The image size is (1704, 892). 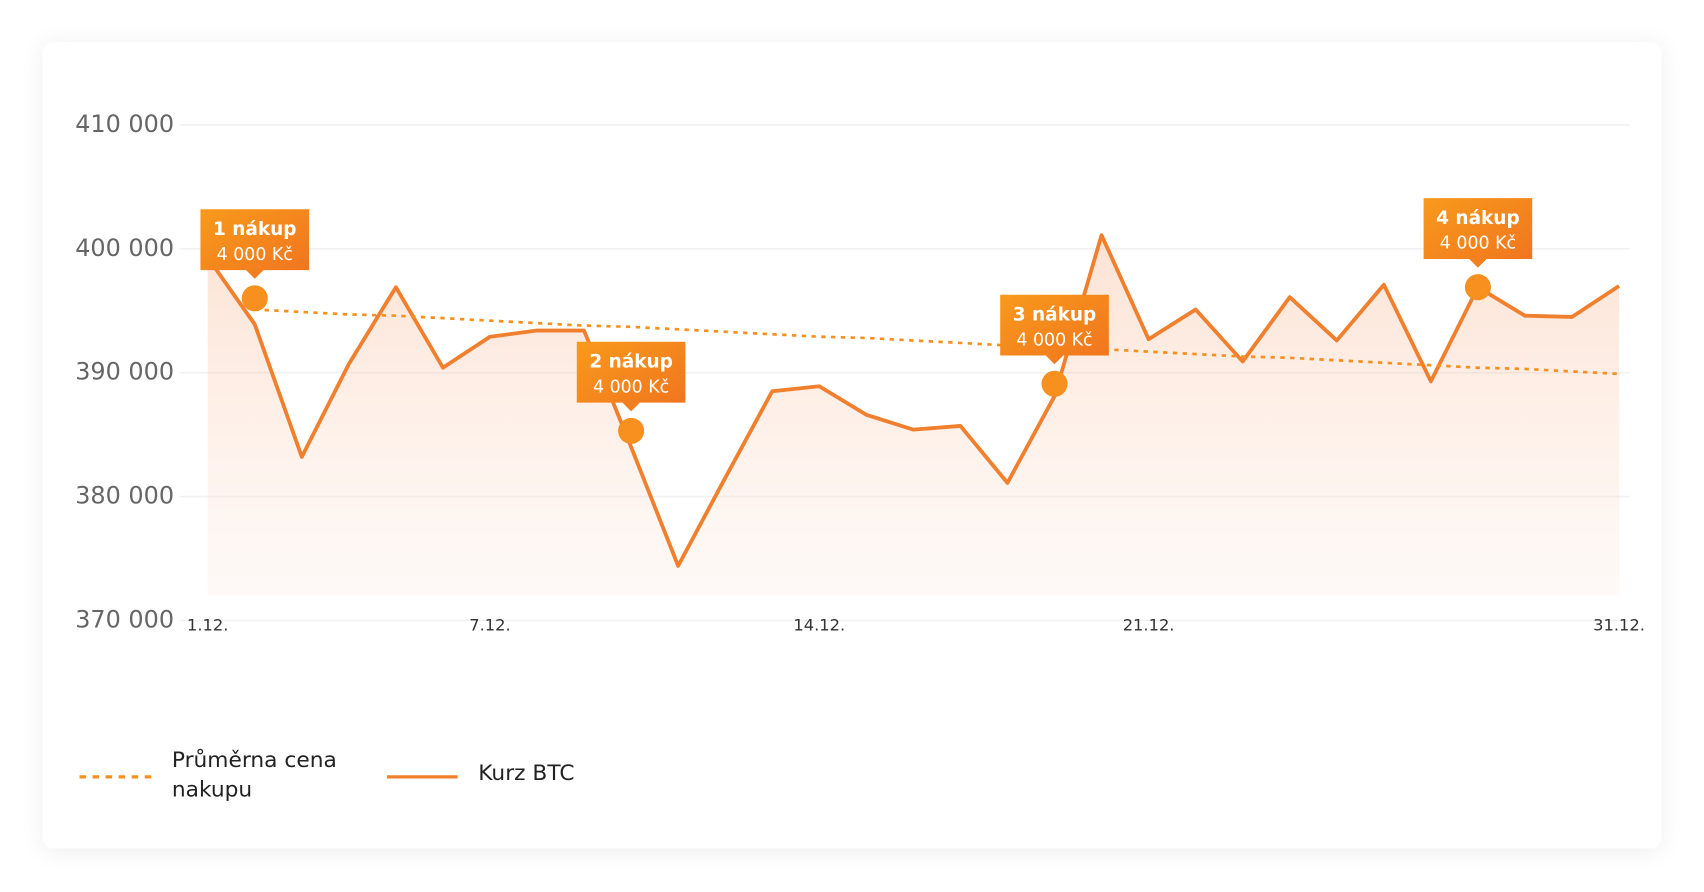 What do you see at coordinates (631, 361) in the screenshot?
I see `tooltip-title: 2 nákup` at bounding box center [631, 361].